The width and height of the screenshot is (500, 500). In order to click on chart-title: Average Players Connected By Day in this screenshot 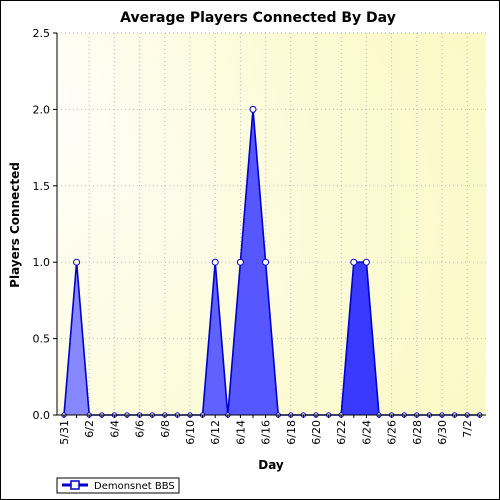, I will do `click(258, 18)`.